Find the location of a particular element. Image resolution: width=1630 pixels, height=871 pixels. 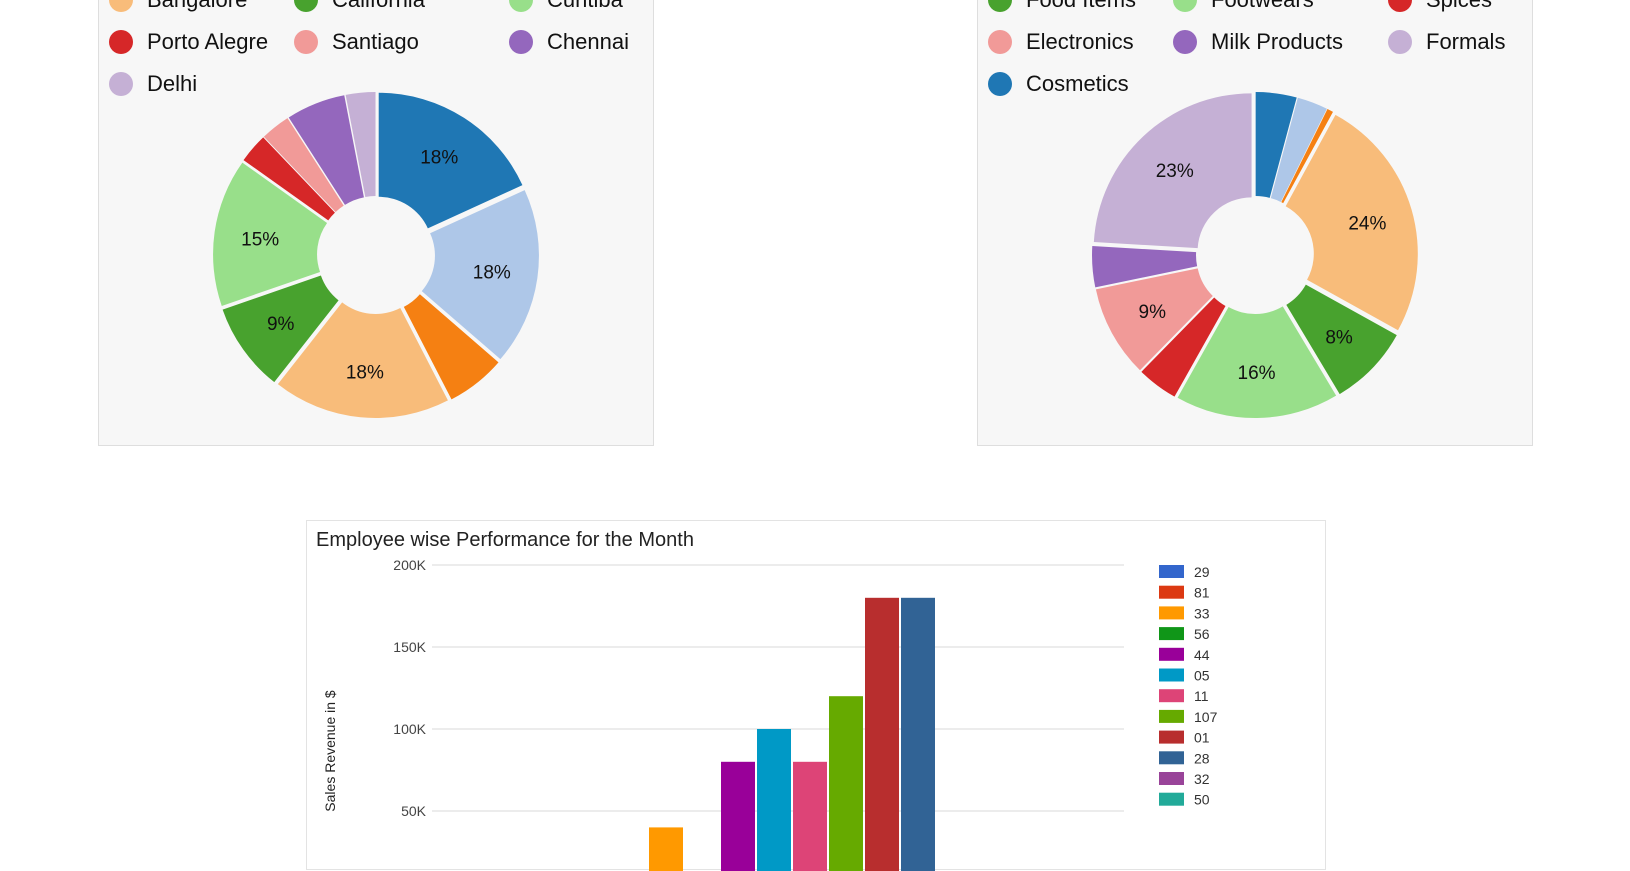

left-donut-chart: 18% 18% 18% 9% 15% is located at coordinates (376, 255).